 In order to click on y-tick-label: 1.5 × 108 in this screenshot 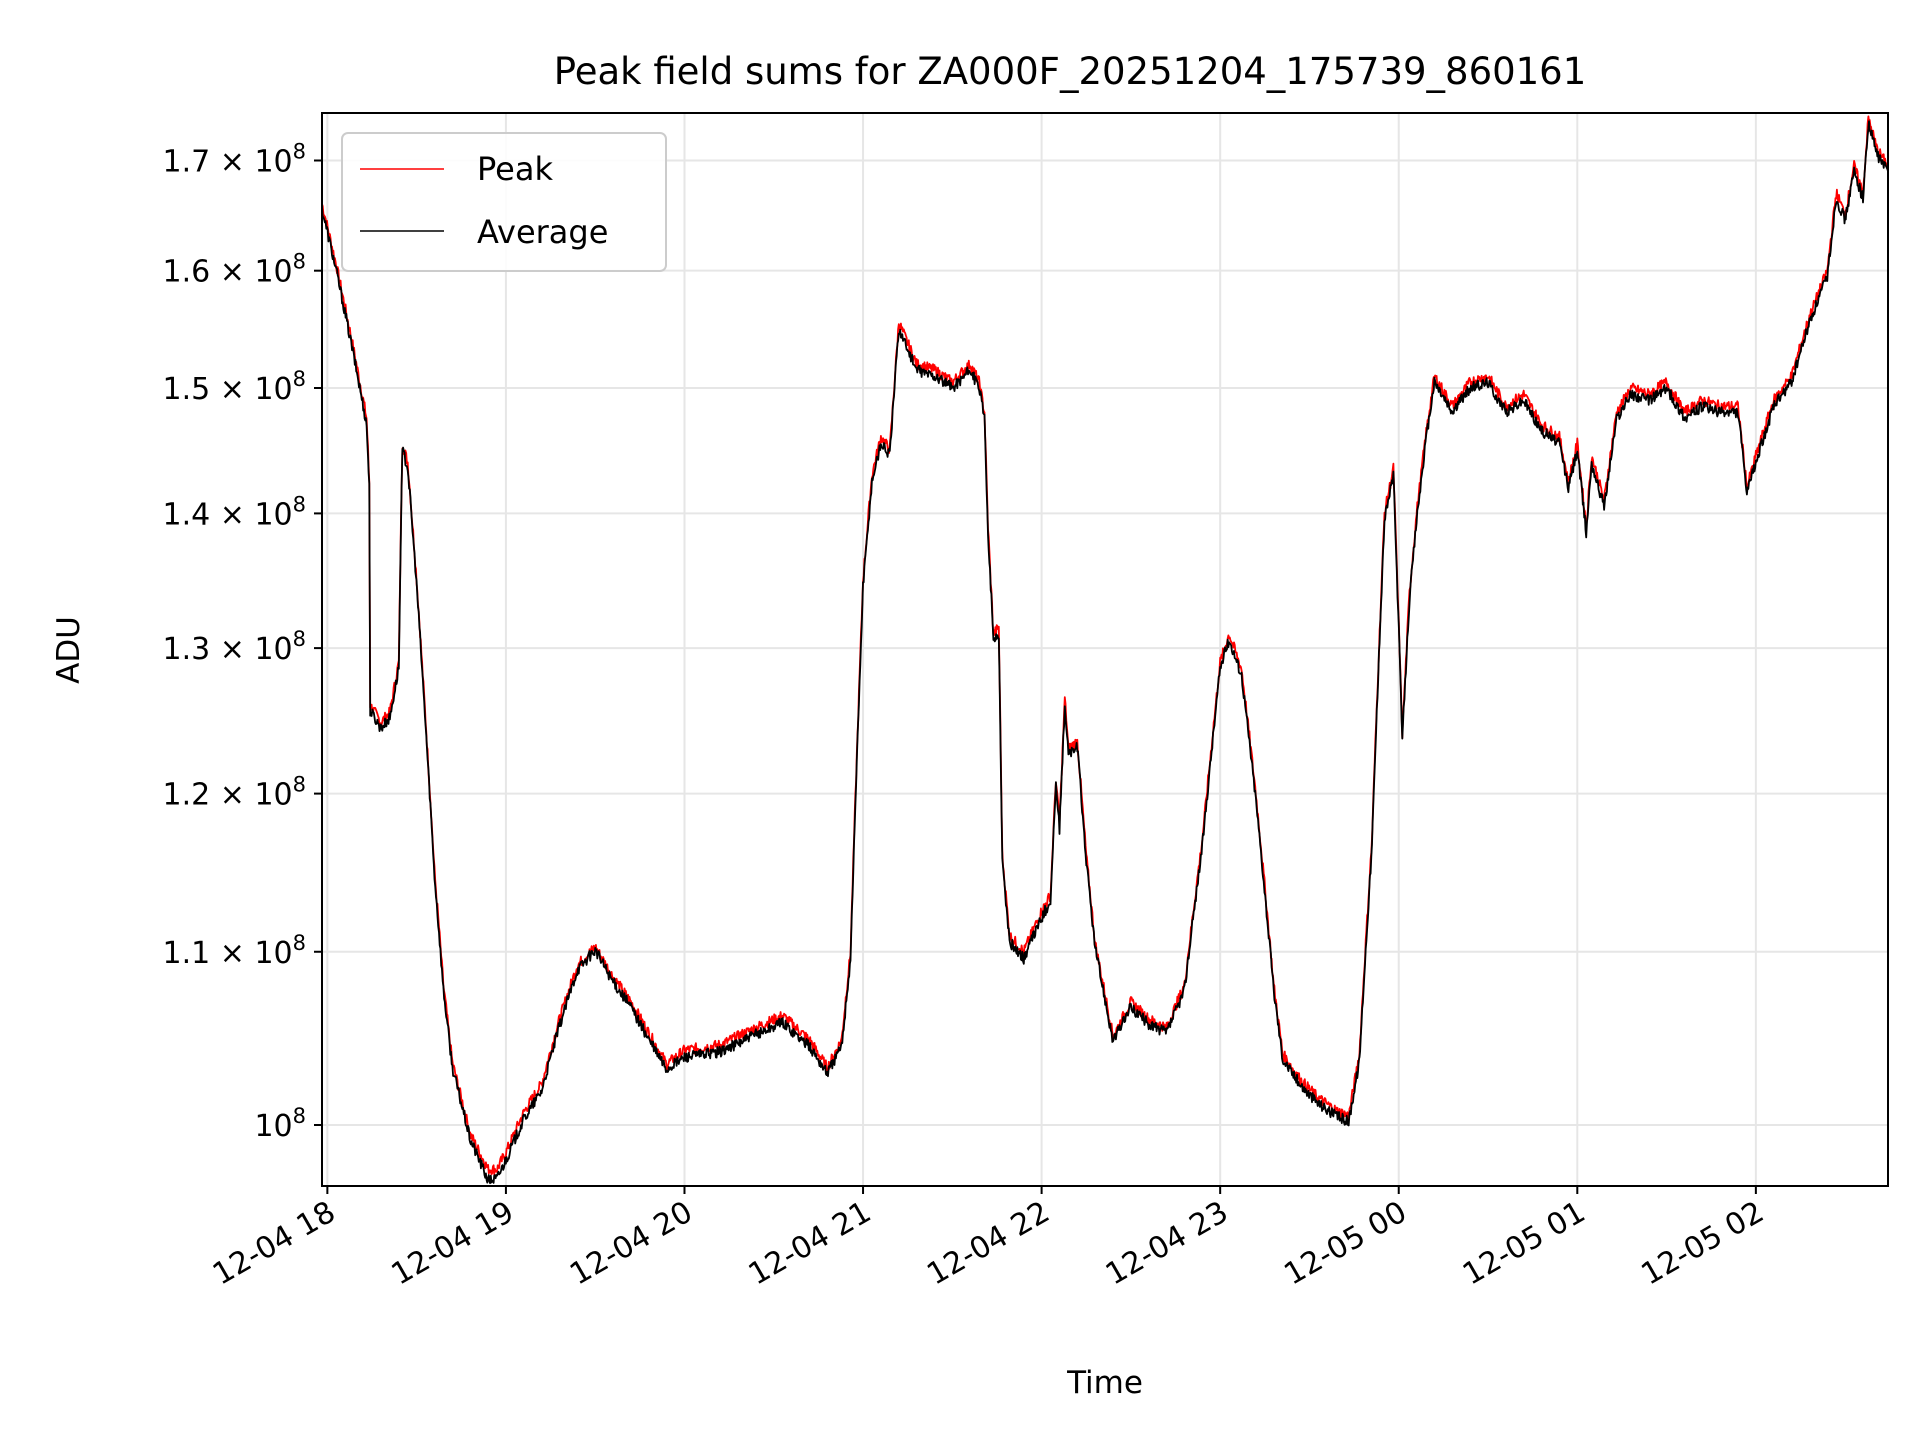, I will do `click(234, 387)`.